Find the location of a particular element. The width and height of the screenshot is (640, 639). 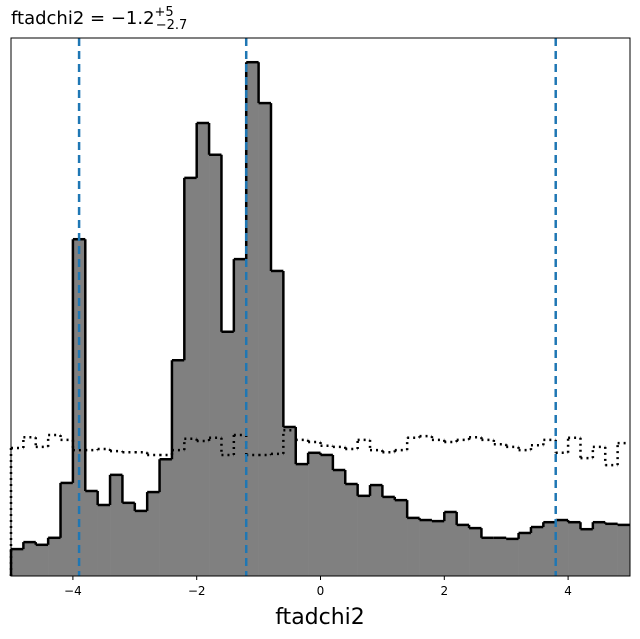

x-axis-label: ftadchi2 is located at coordinates (320, 617).